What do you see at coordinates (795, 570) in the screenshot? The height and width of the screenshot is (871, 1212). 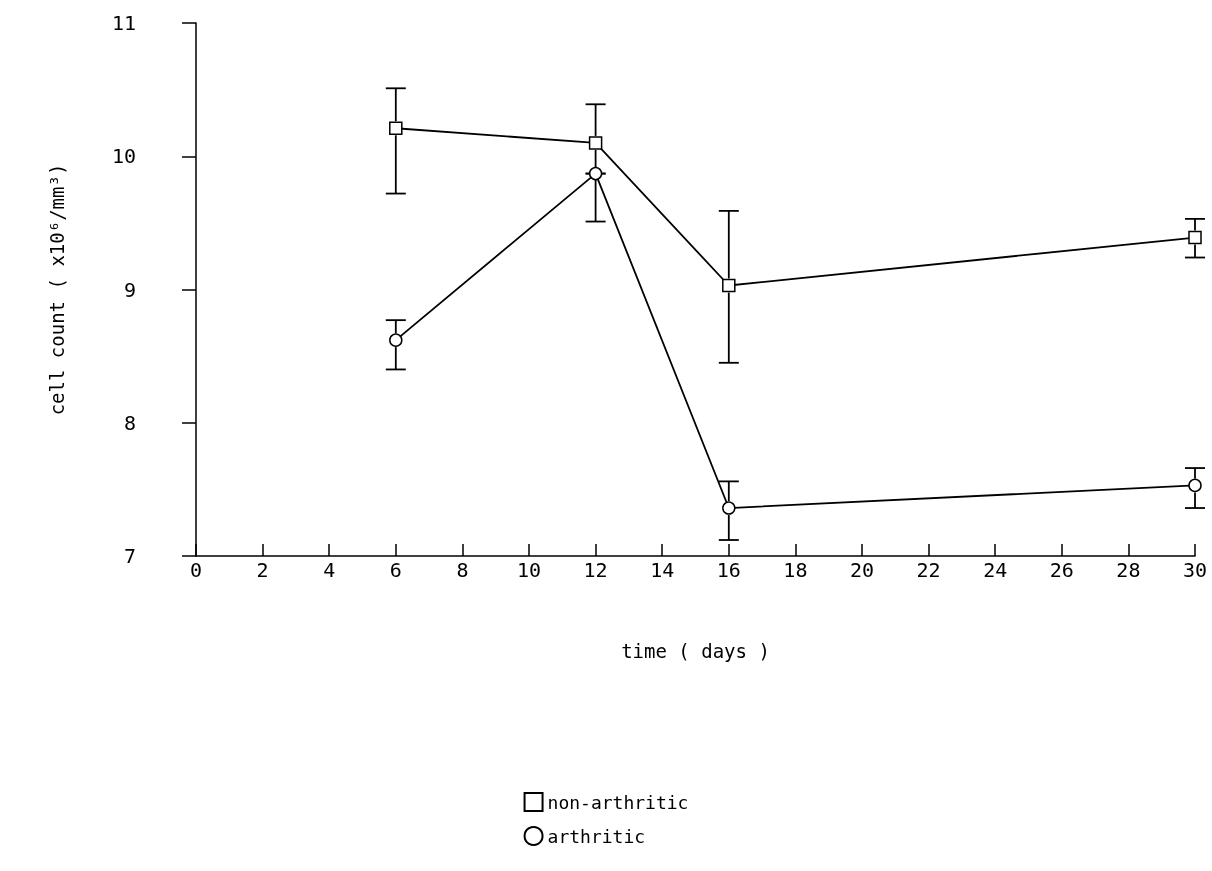 I see `x-tick-label: 18` at bounding box center [795, 570].